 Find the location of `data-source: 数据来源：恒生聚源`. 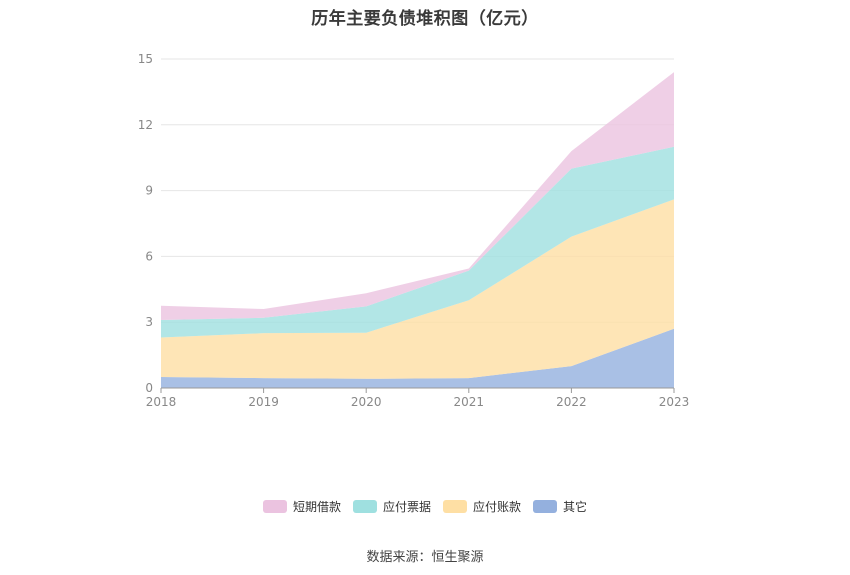

data-source: 数据来源：恒生聚源 is located at coordinates (425, 557).